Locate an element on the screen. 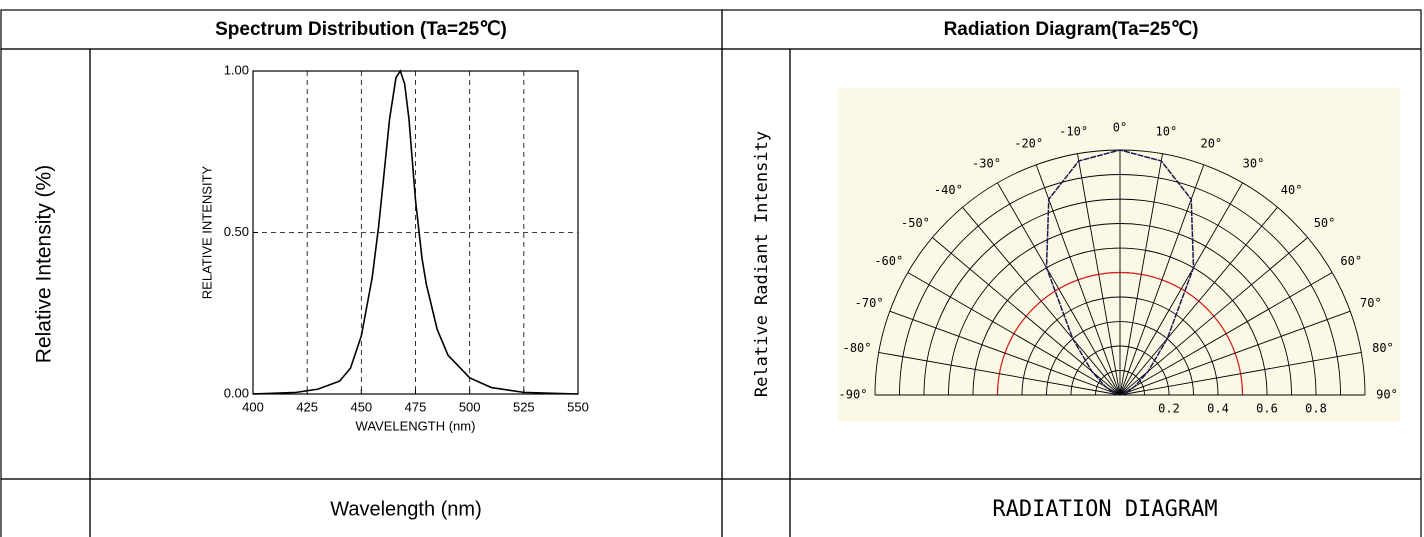 This screenshot has height=537, width=1424. angle-label: 40° is located at coordinates (1292, 190).